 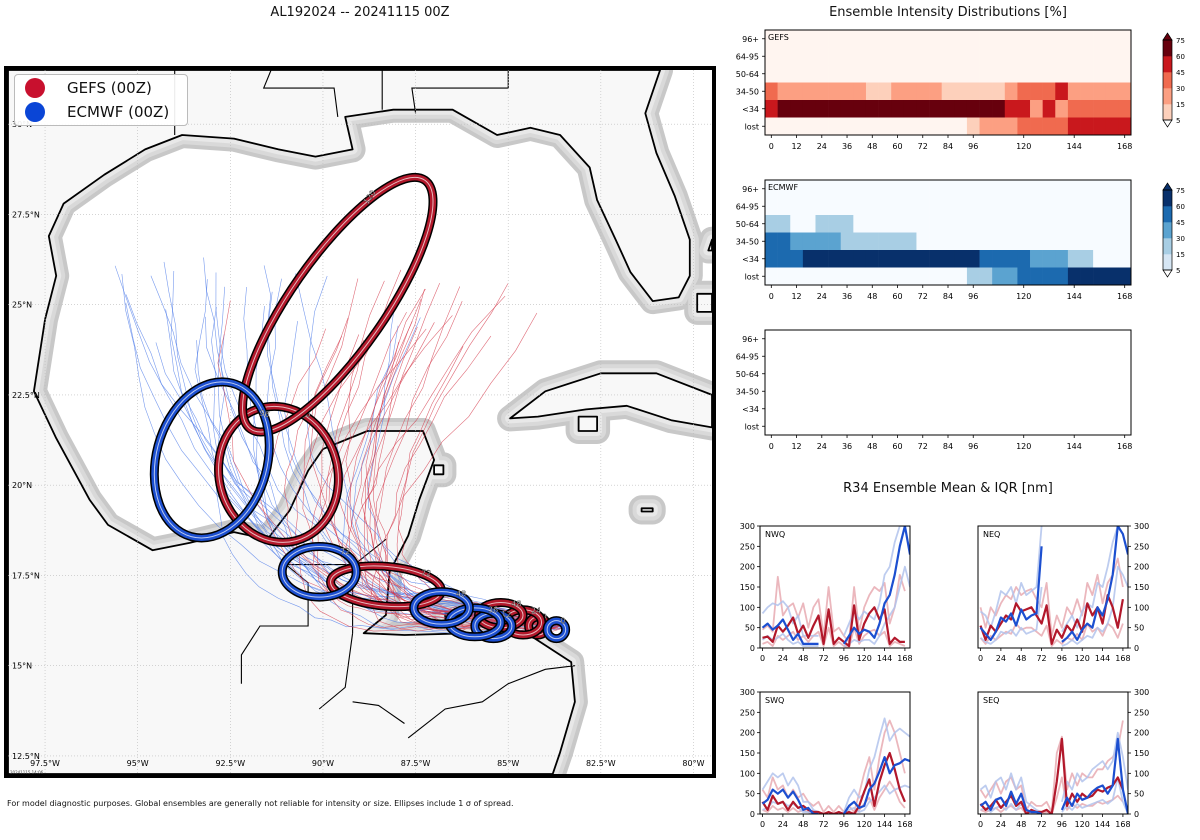 I want to click on colorbar-frame, so click(x=1167, y=80).